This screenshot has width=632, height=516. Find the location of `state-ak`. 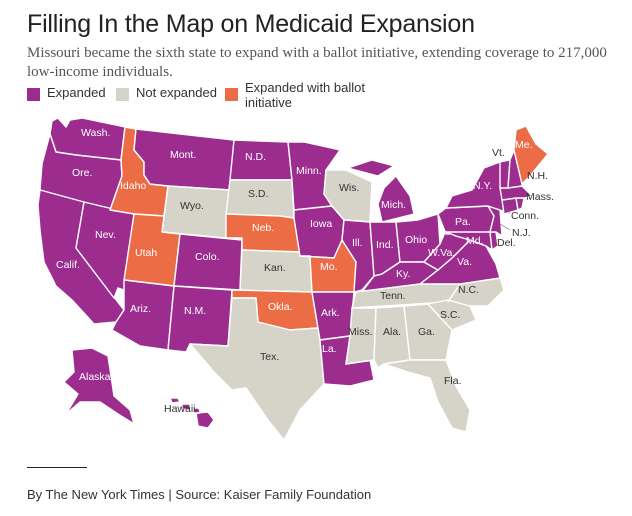

state-ak is located at coordinates (99, 386).